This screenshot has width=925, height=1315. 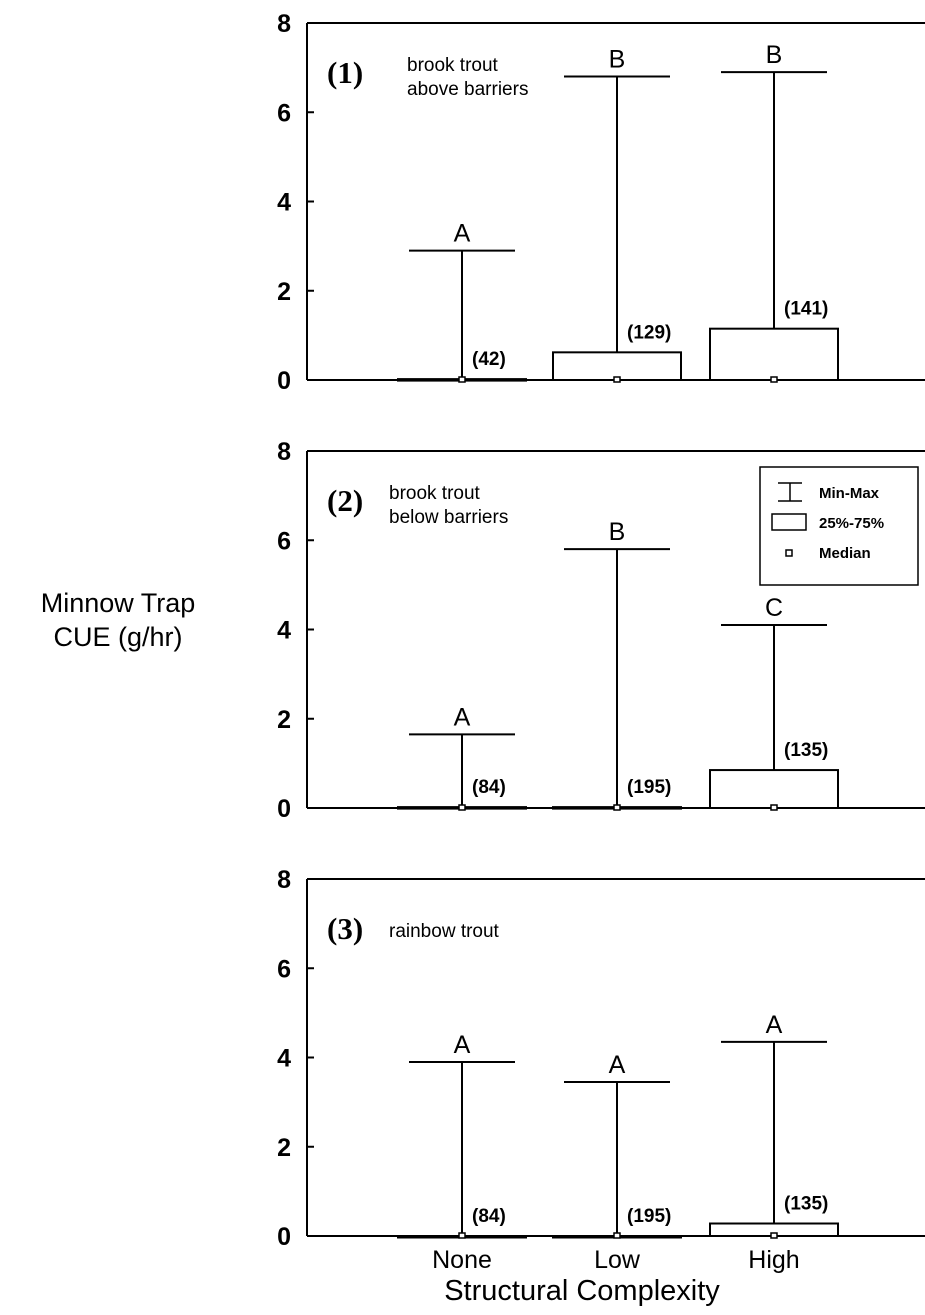 I want to click on legend-iqr-box, so click(x=789, y=522).